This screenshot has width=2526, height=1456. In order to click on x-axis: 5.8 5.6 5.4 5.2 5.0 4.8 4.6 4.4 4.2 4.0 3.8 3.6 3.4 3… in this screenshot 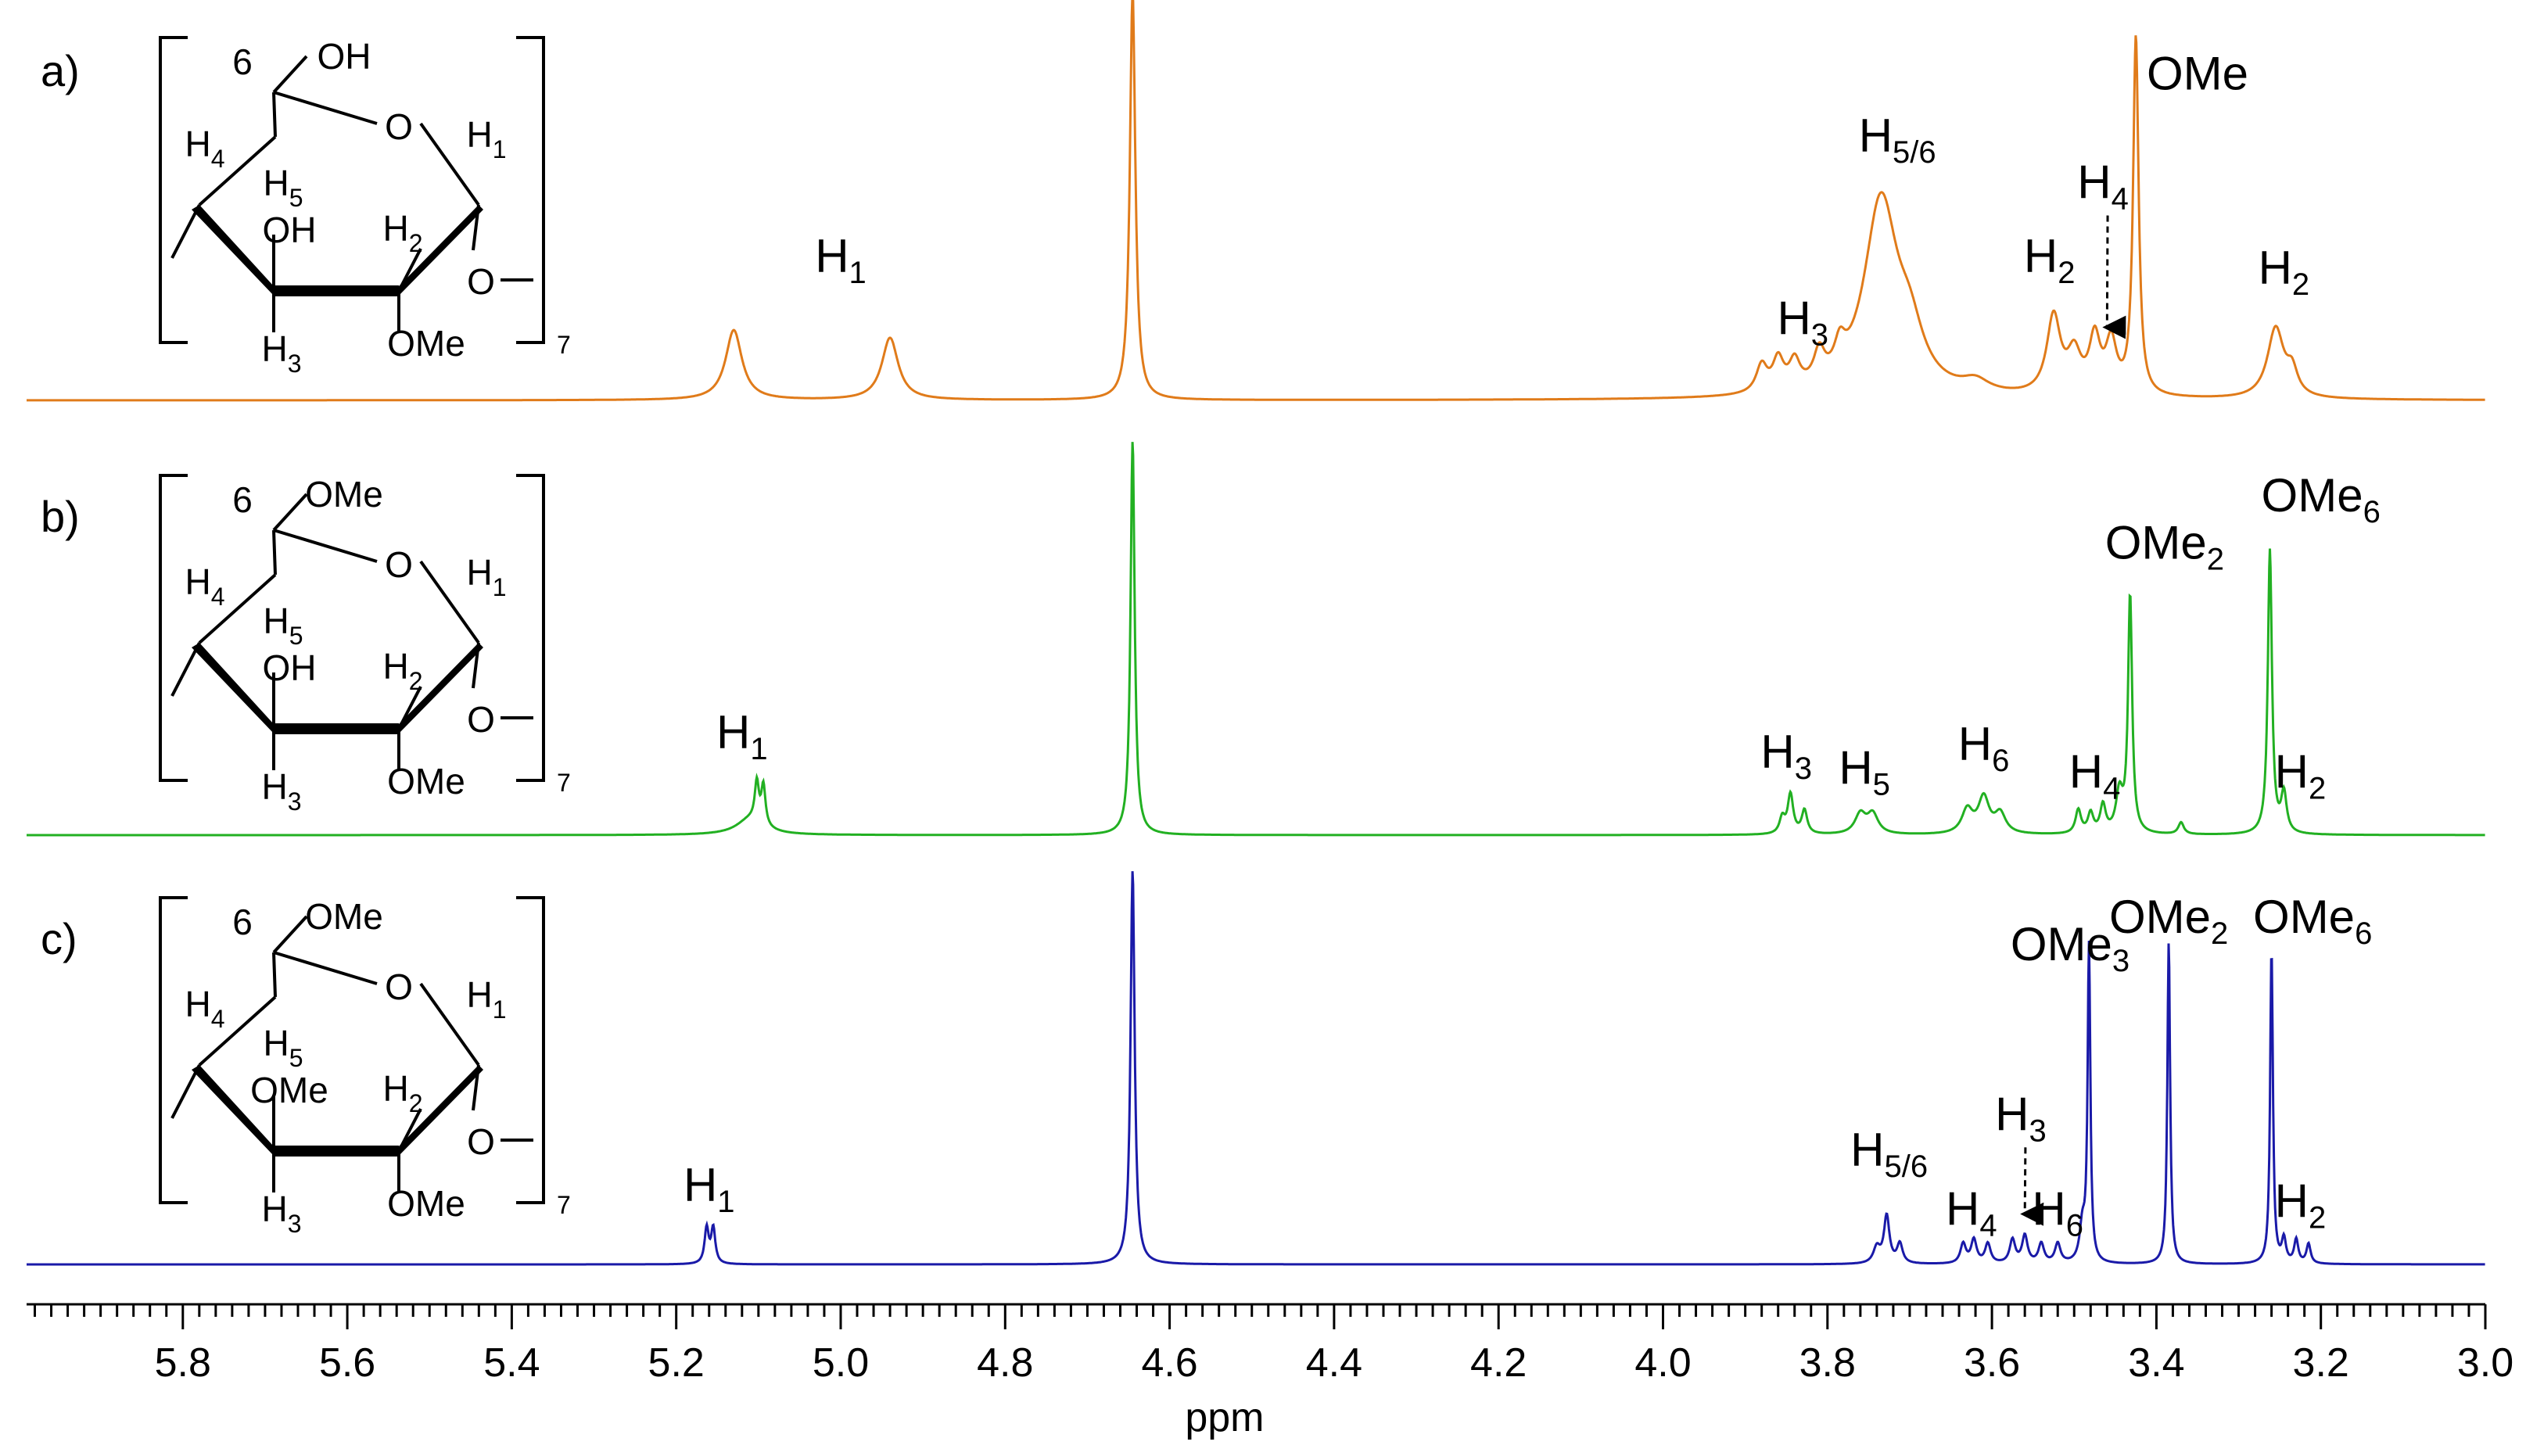, I will do `click(1270, 1371)`.